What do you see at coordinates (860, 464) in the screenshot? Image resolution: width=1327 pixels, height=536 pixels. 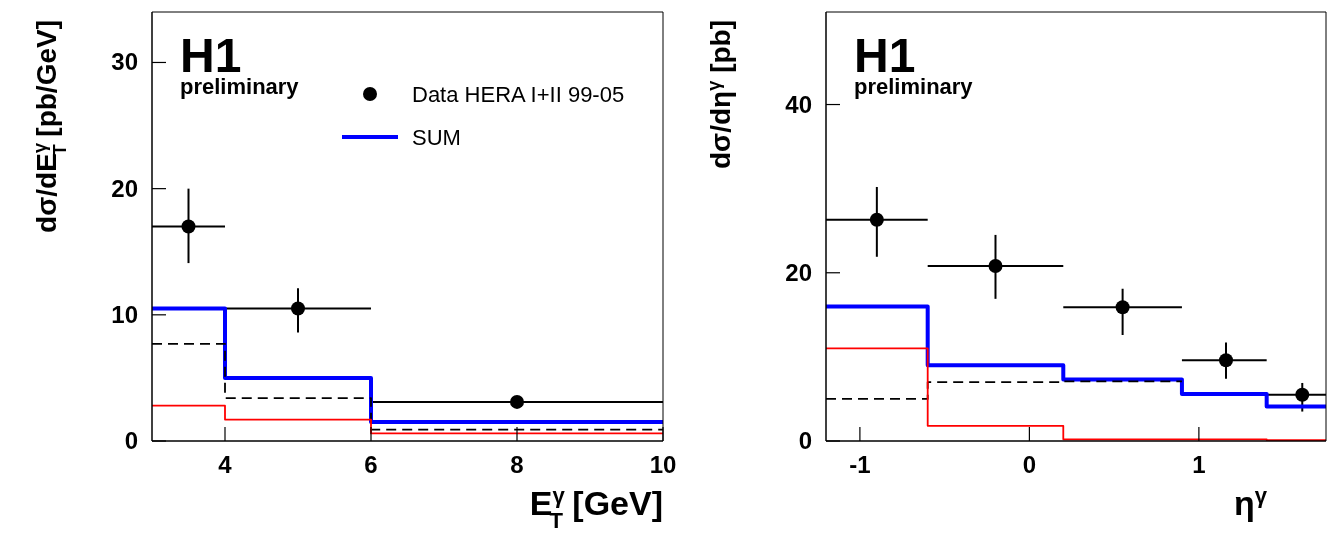 I see `x-tick-label: -1` at bounding box center [860, 464].